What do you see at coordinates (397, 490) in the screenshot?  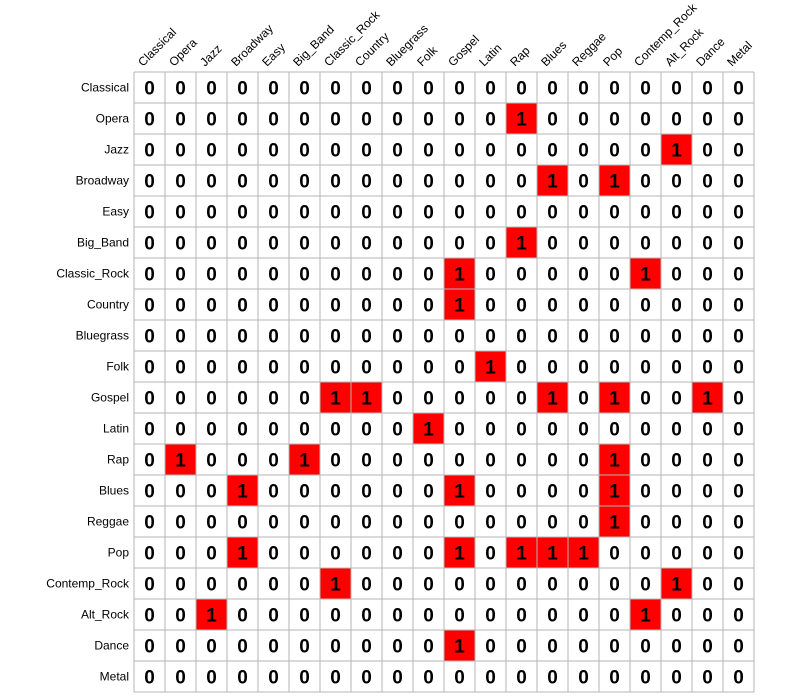 I see `cell-blues-bluegrass` at bounding box center [397, 490].